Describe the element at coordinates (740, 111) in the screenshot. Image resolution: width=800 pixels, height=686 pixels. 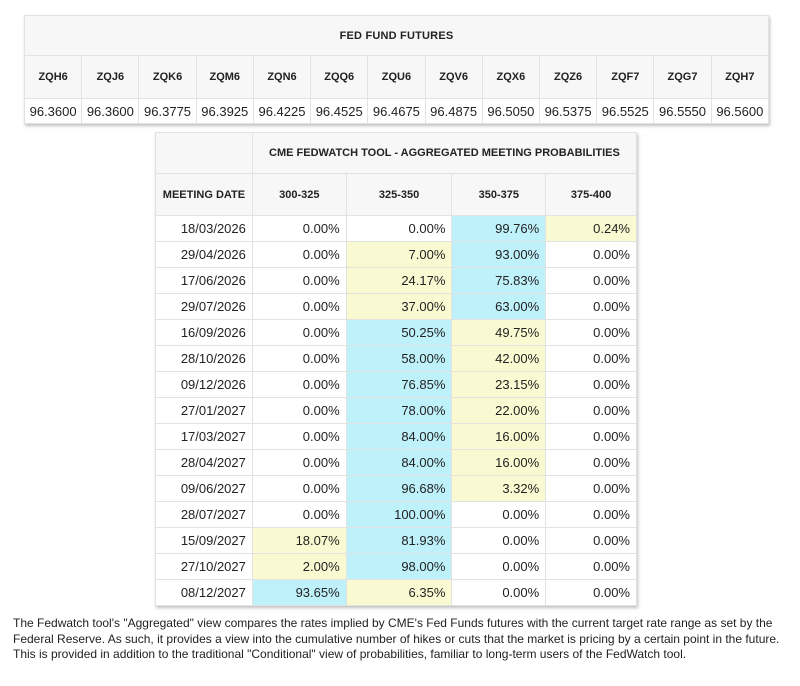
I see `futures-price-cell: 96.5600` at that location.